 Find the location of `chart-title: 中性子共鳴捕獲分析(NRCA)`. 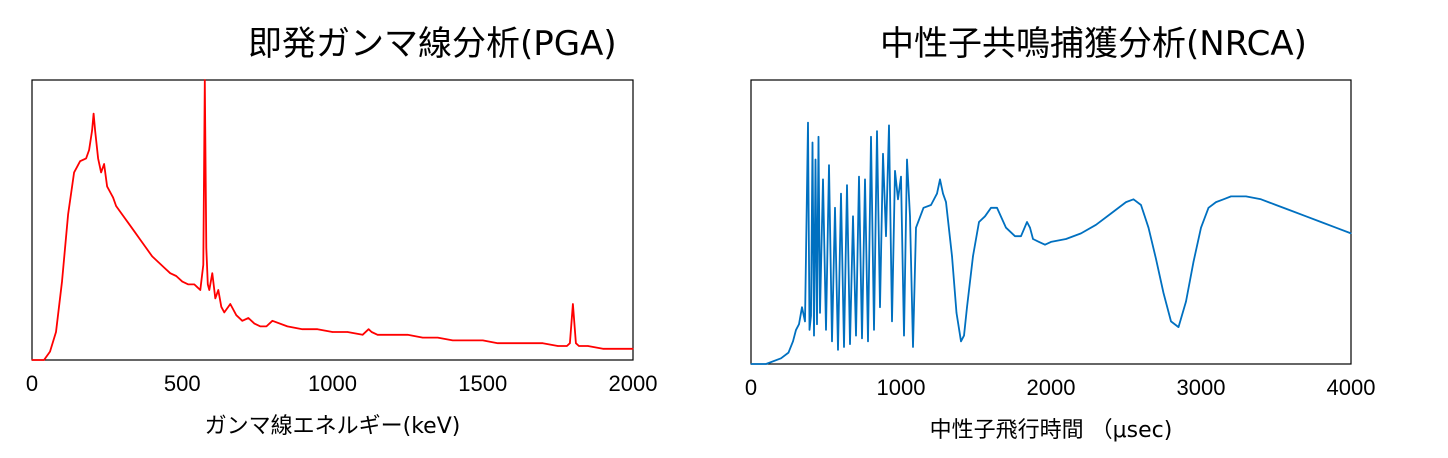

chart-title: 中性子共鳴捕獲分析(NRCA) is located at coordinates (1093, 44).